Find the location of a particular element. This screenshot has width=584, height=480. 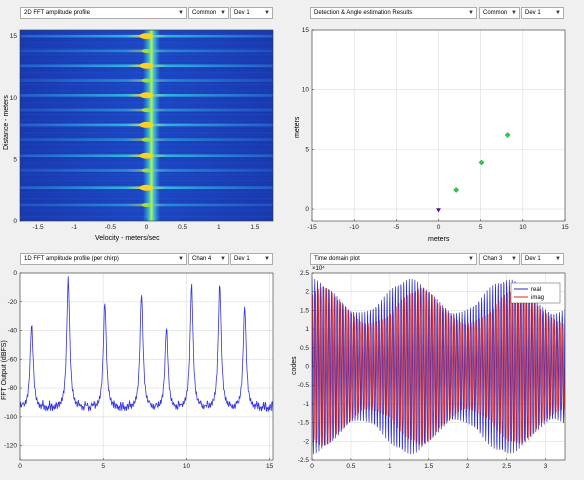

y-axis-label: codes is located at coordinates (294, 365).